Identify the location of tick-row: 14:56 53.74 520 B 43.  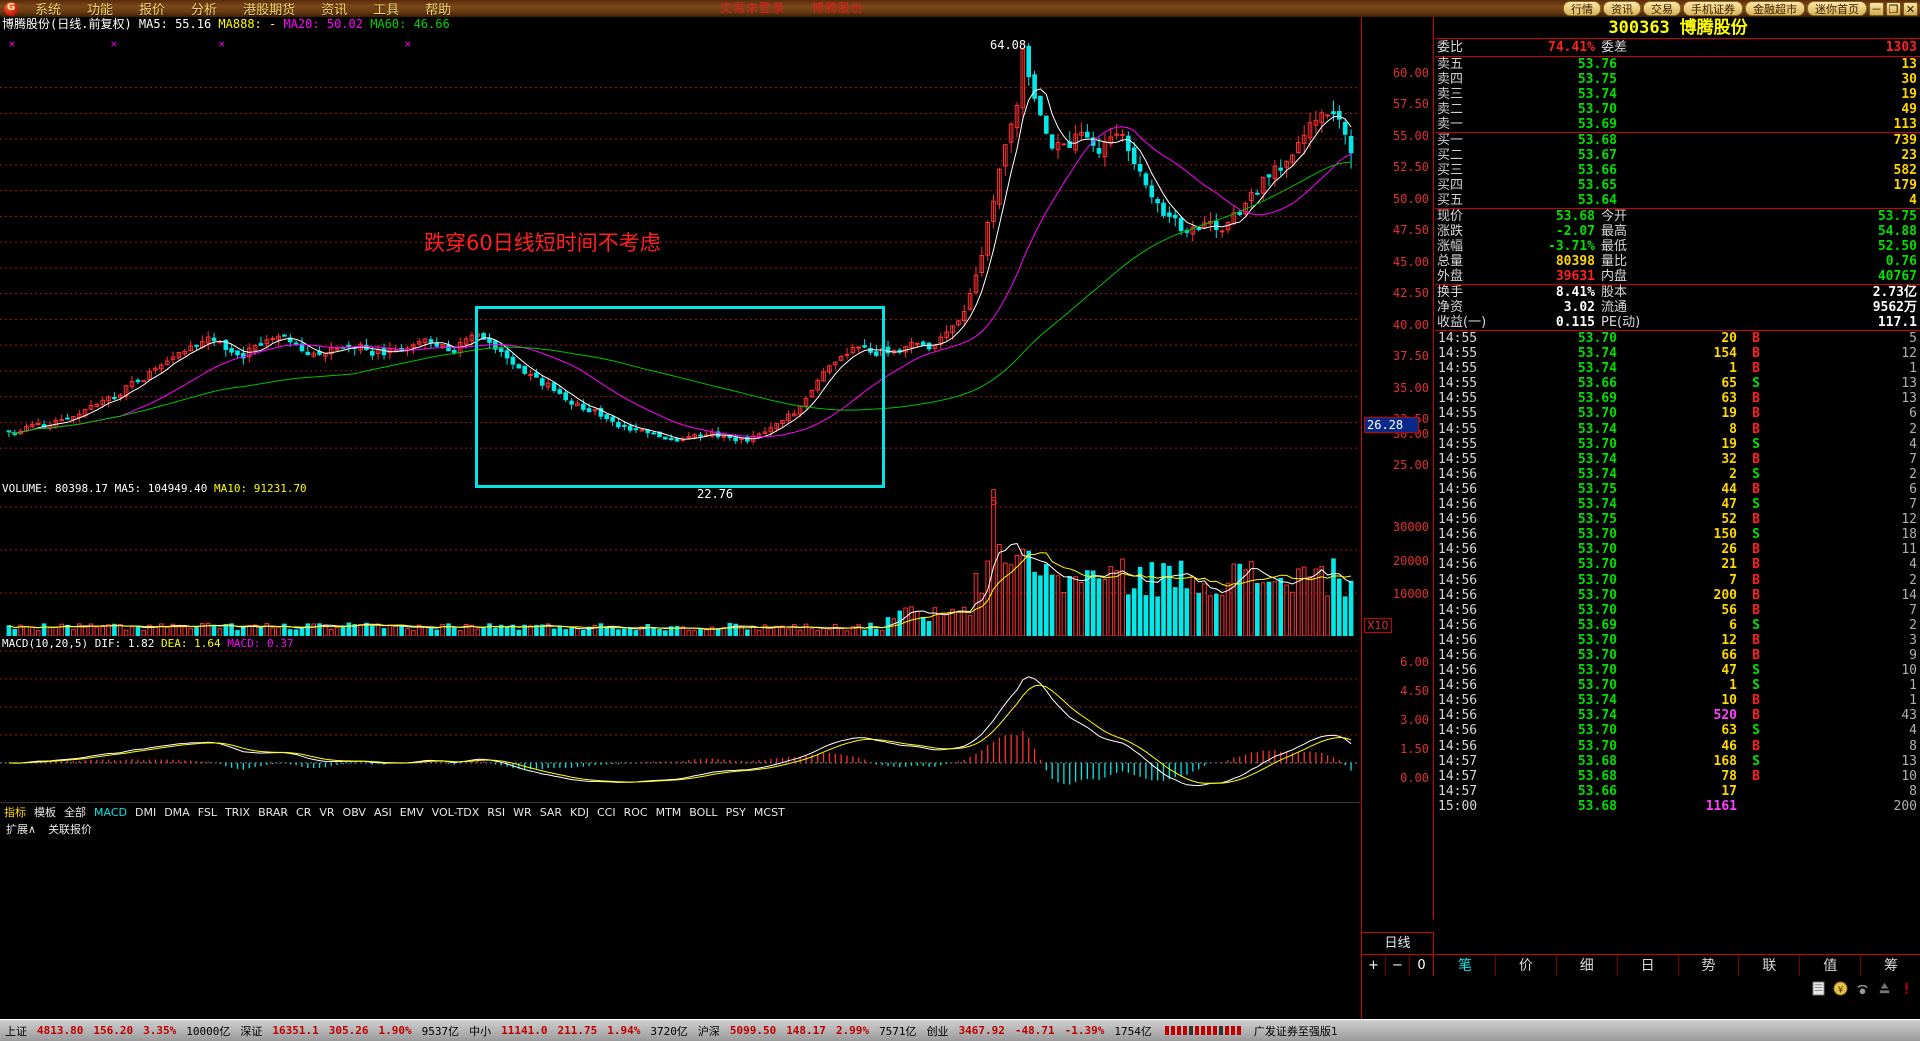
(1677, 715).